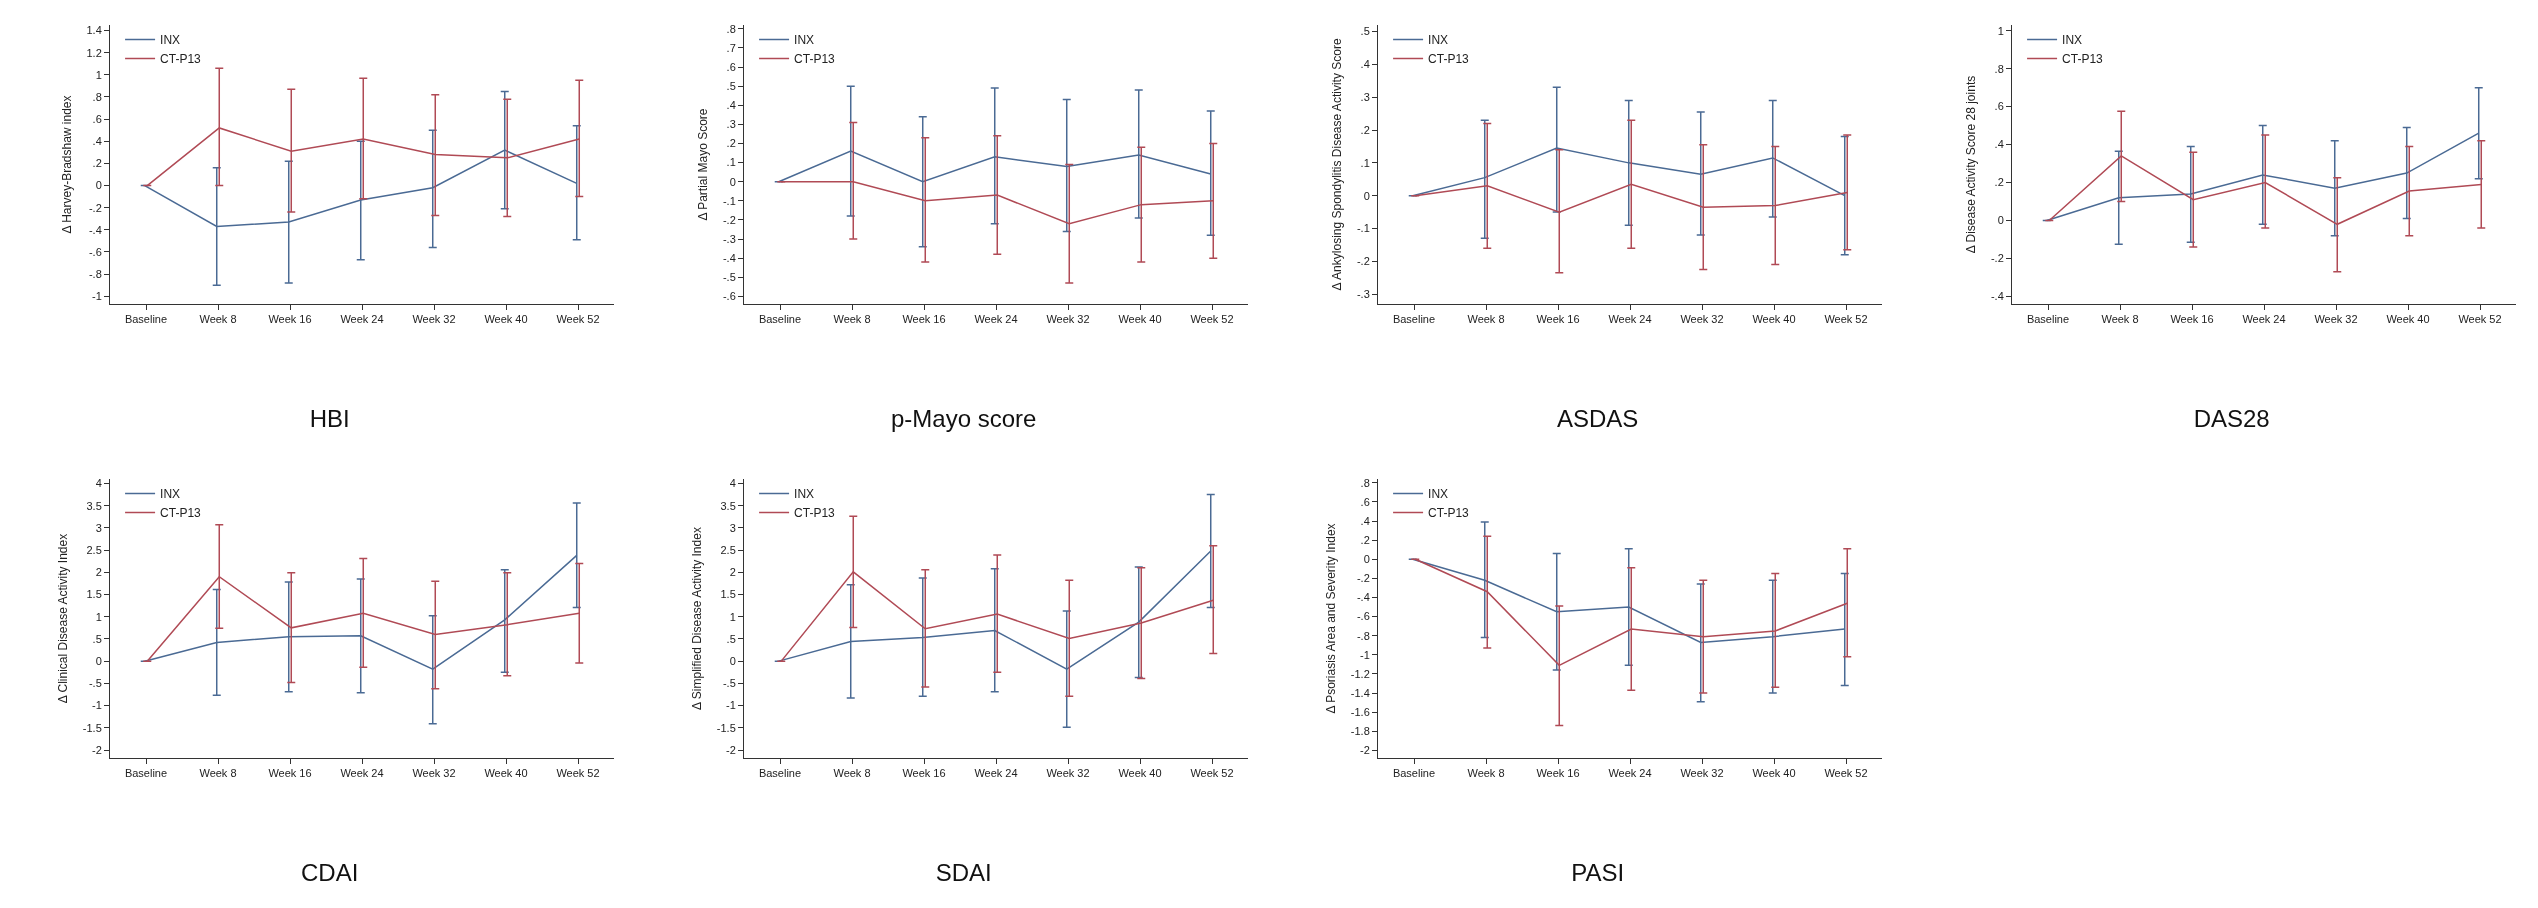 The height and width of the screenshot is (908, 2538). I want to click on text: PASI, so click(1598, 872).